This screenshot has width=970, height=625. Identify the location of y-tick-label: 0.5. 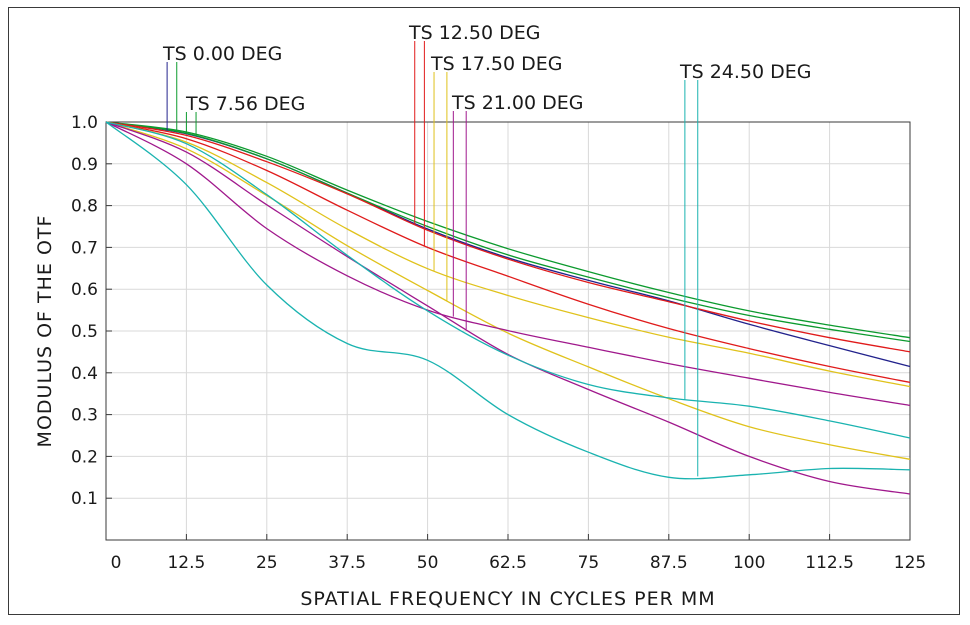
(84, 332).